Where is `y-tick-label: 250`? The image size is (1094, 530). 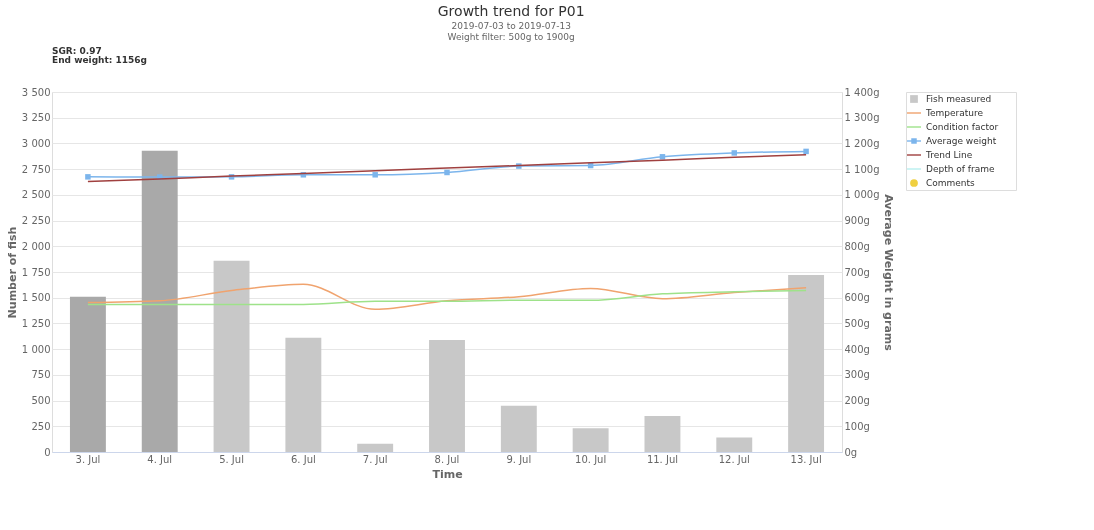 y-tick-label: 250 is located at coordinates (41, 426).